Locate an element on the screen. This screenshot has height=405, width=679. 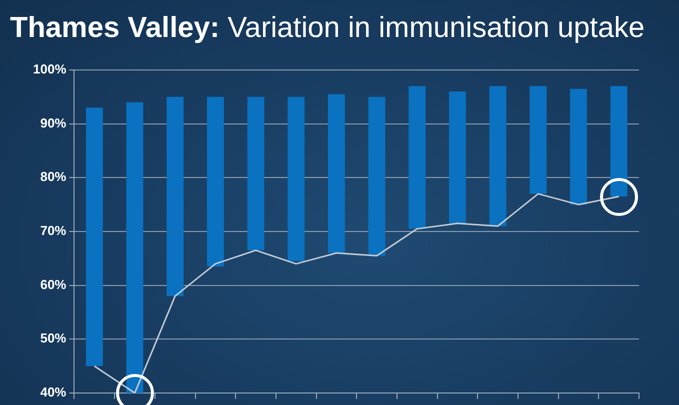
y-tick-label: 70% is located at coordinates (53, 230).